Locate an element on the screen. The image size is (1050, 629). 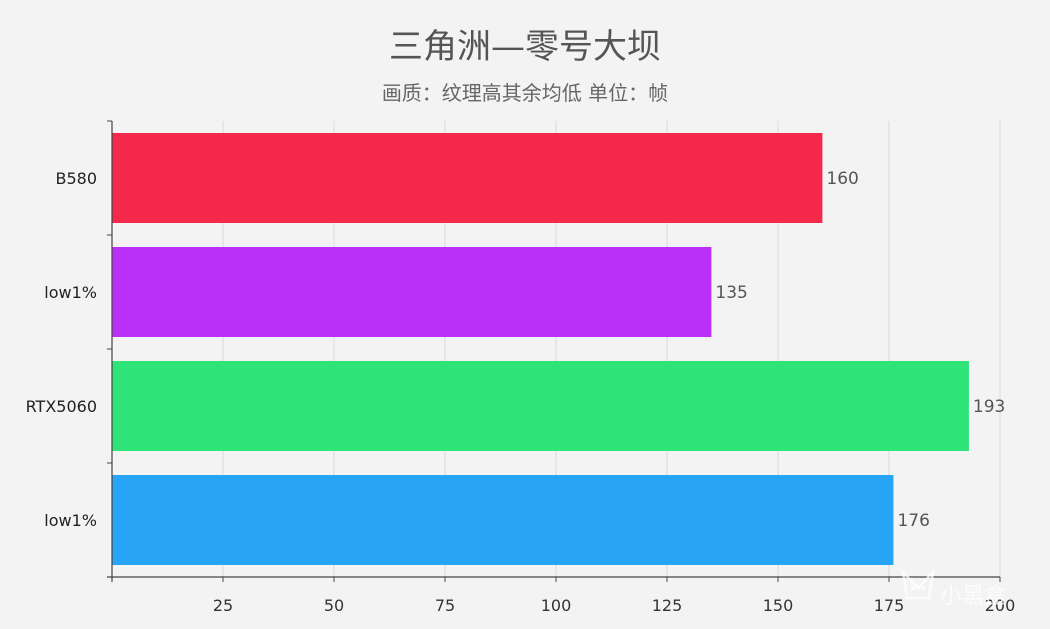
x-tick-label-6: 175 is located at coordinates (889, 605).